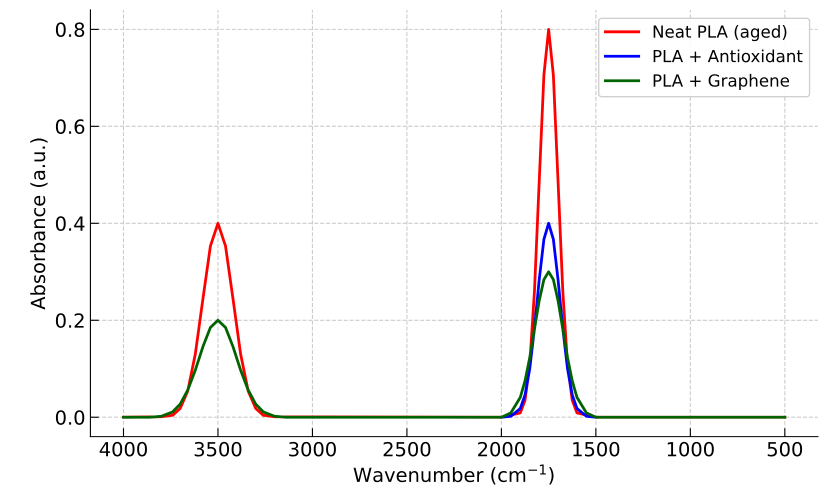 The width and height of the screenshot is (822, 499). Describe the element at coordinates (691, 449) in the screenshot. I see `x-tick-label: 1000` at that location.